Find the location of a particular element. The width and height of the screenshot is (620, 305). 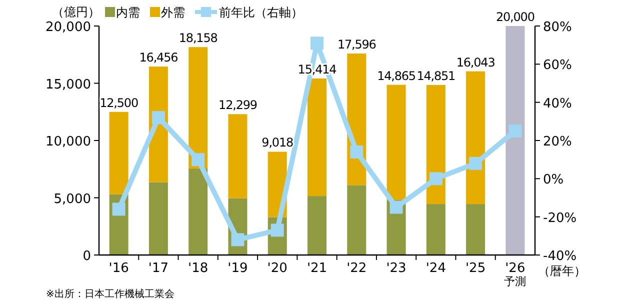

x-tick-label: '16 is located at coordinates (118, 268).